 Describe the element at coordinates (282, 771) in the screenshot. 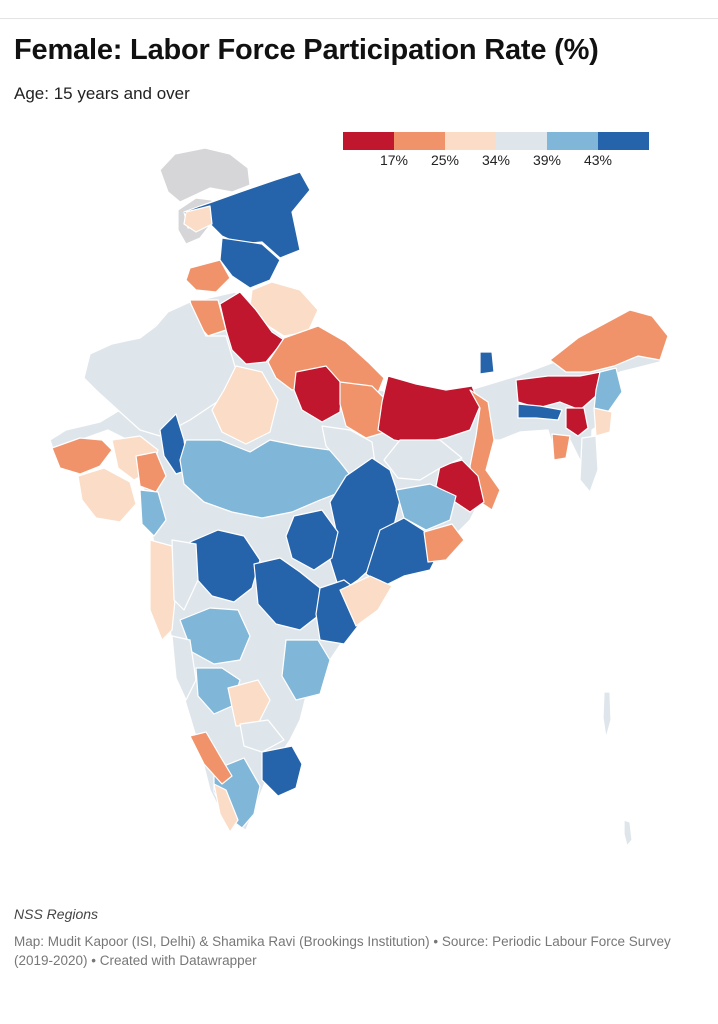

I see `map-region-tn-north` at that location.